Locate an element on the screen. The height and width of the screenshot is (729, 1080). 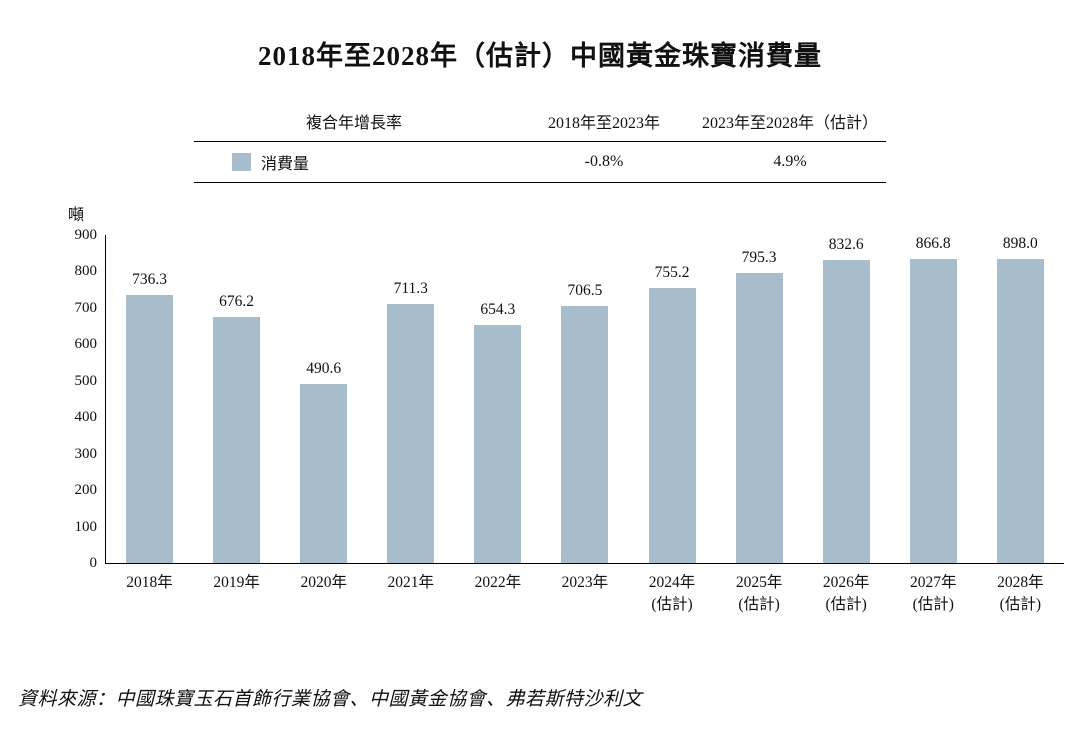
bar-slot: 832.6 is located at coordinates (846, 399).